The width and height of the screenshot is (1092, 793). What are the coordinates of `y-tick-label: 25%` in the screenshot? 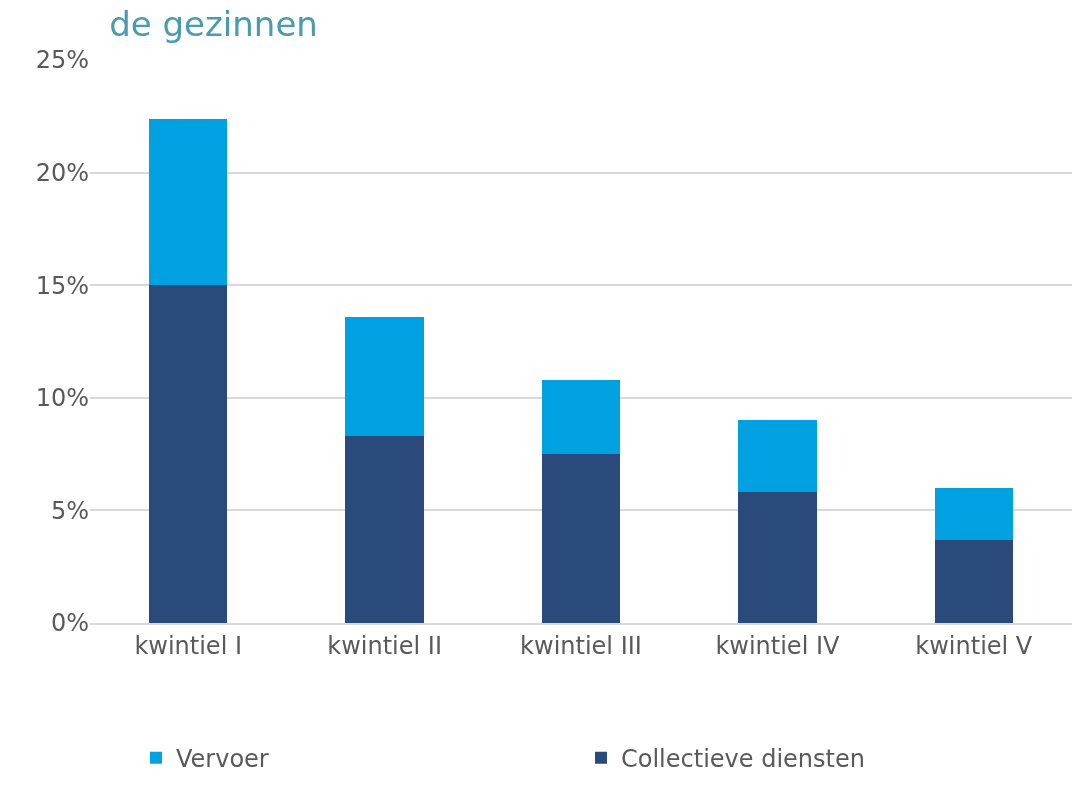 It's located at (62, 60).